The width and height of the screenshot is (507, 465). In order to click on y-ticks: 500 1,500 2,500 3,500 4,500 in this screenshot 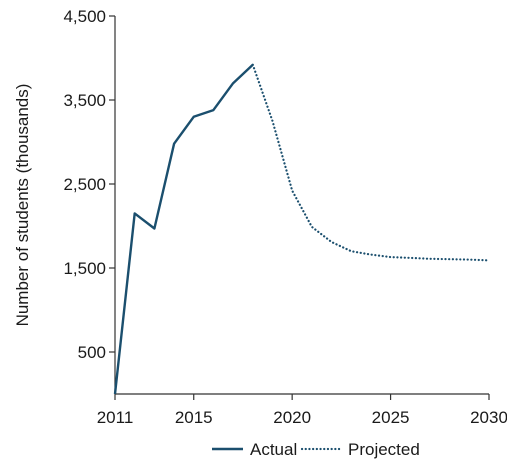, I will do `click(89, 184)`.